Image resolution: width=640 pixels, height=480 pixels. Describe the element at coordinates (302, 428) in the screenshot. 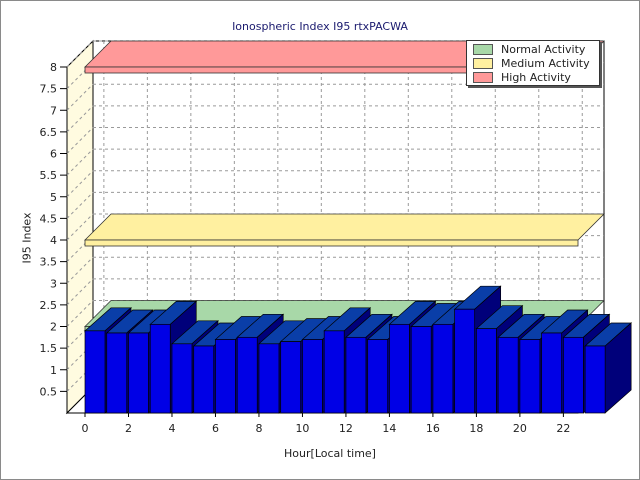

I see `x-tick-label: 10` at that location.